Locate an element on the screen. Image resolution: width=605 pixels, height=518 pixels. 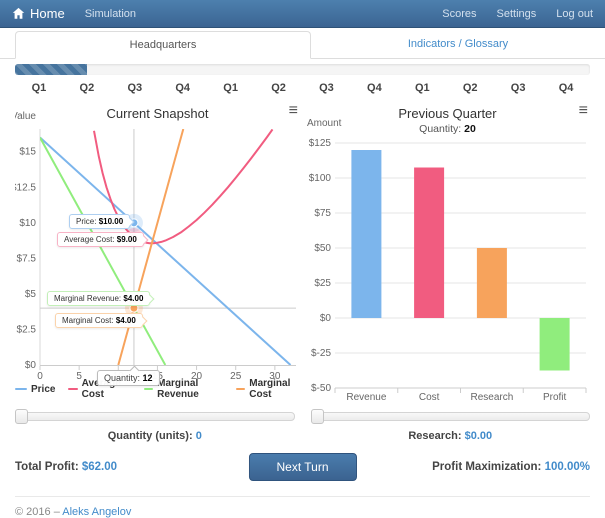
price-tooltip: Price: $10.00 is located at coordinates (100, 221).